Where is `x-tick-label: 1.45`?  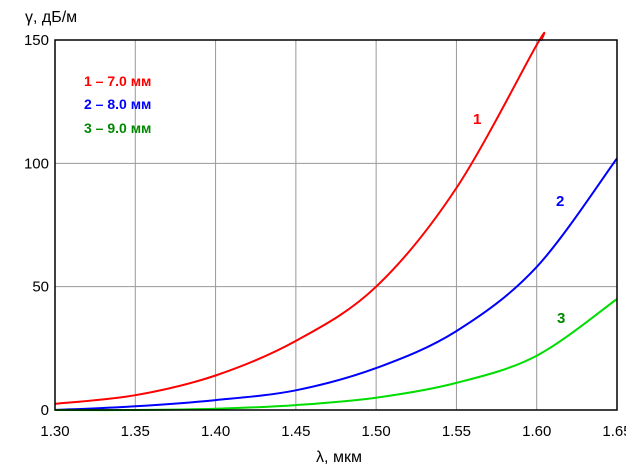 x-tick-label: 1.45 is located at coordinates (295, 431).